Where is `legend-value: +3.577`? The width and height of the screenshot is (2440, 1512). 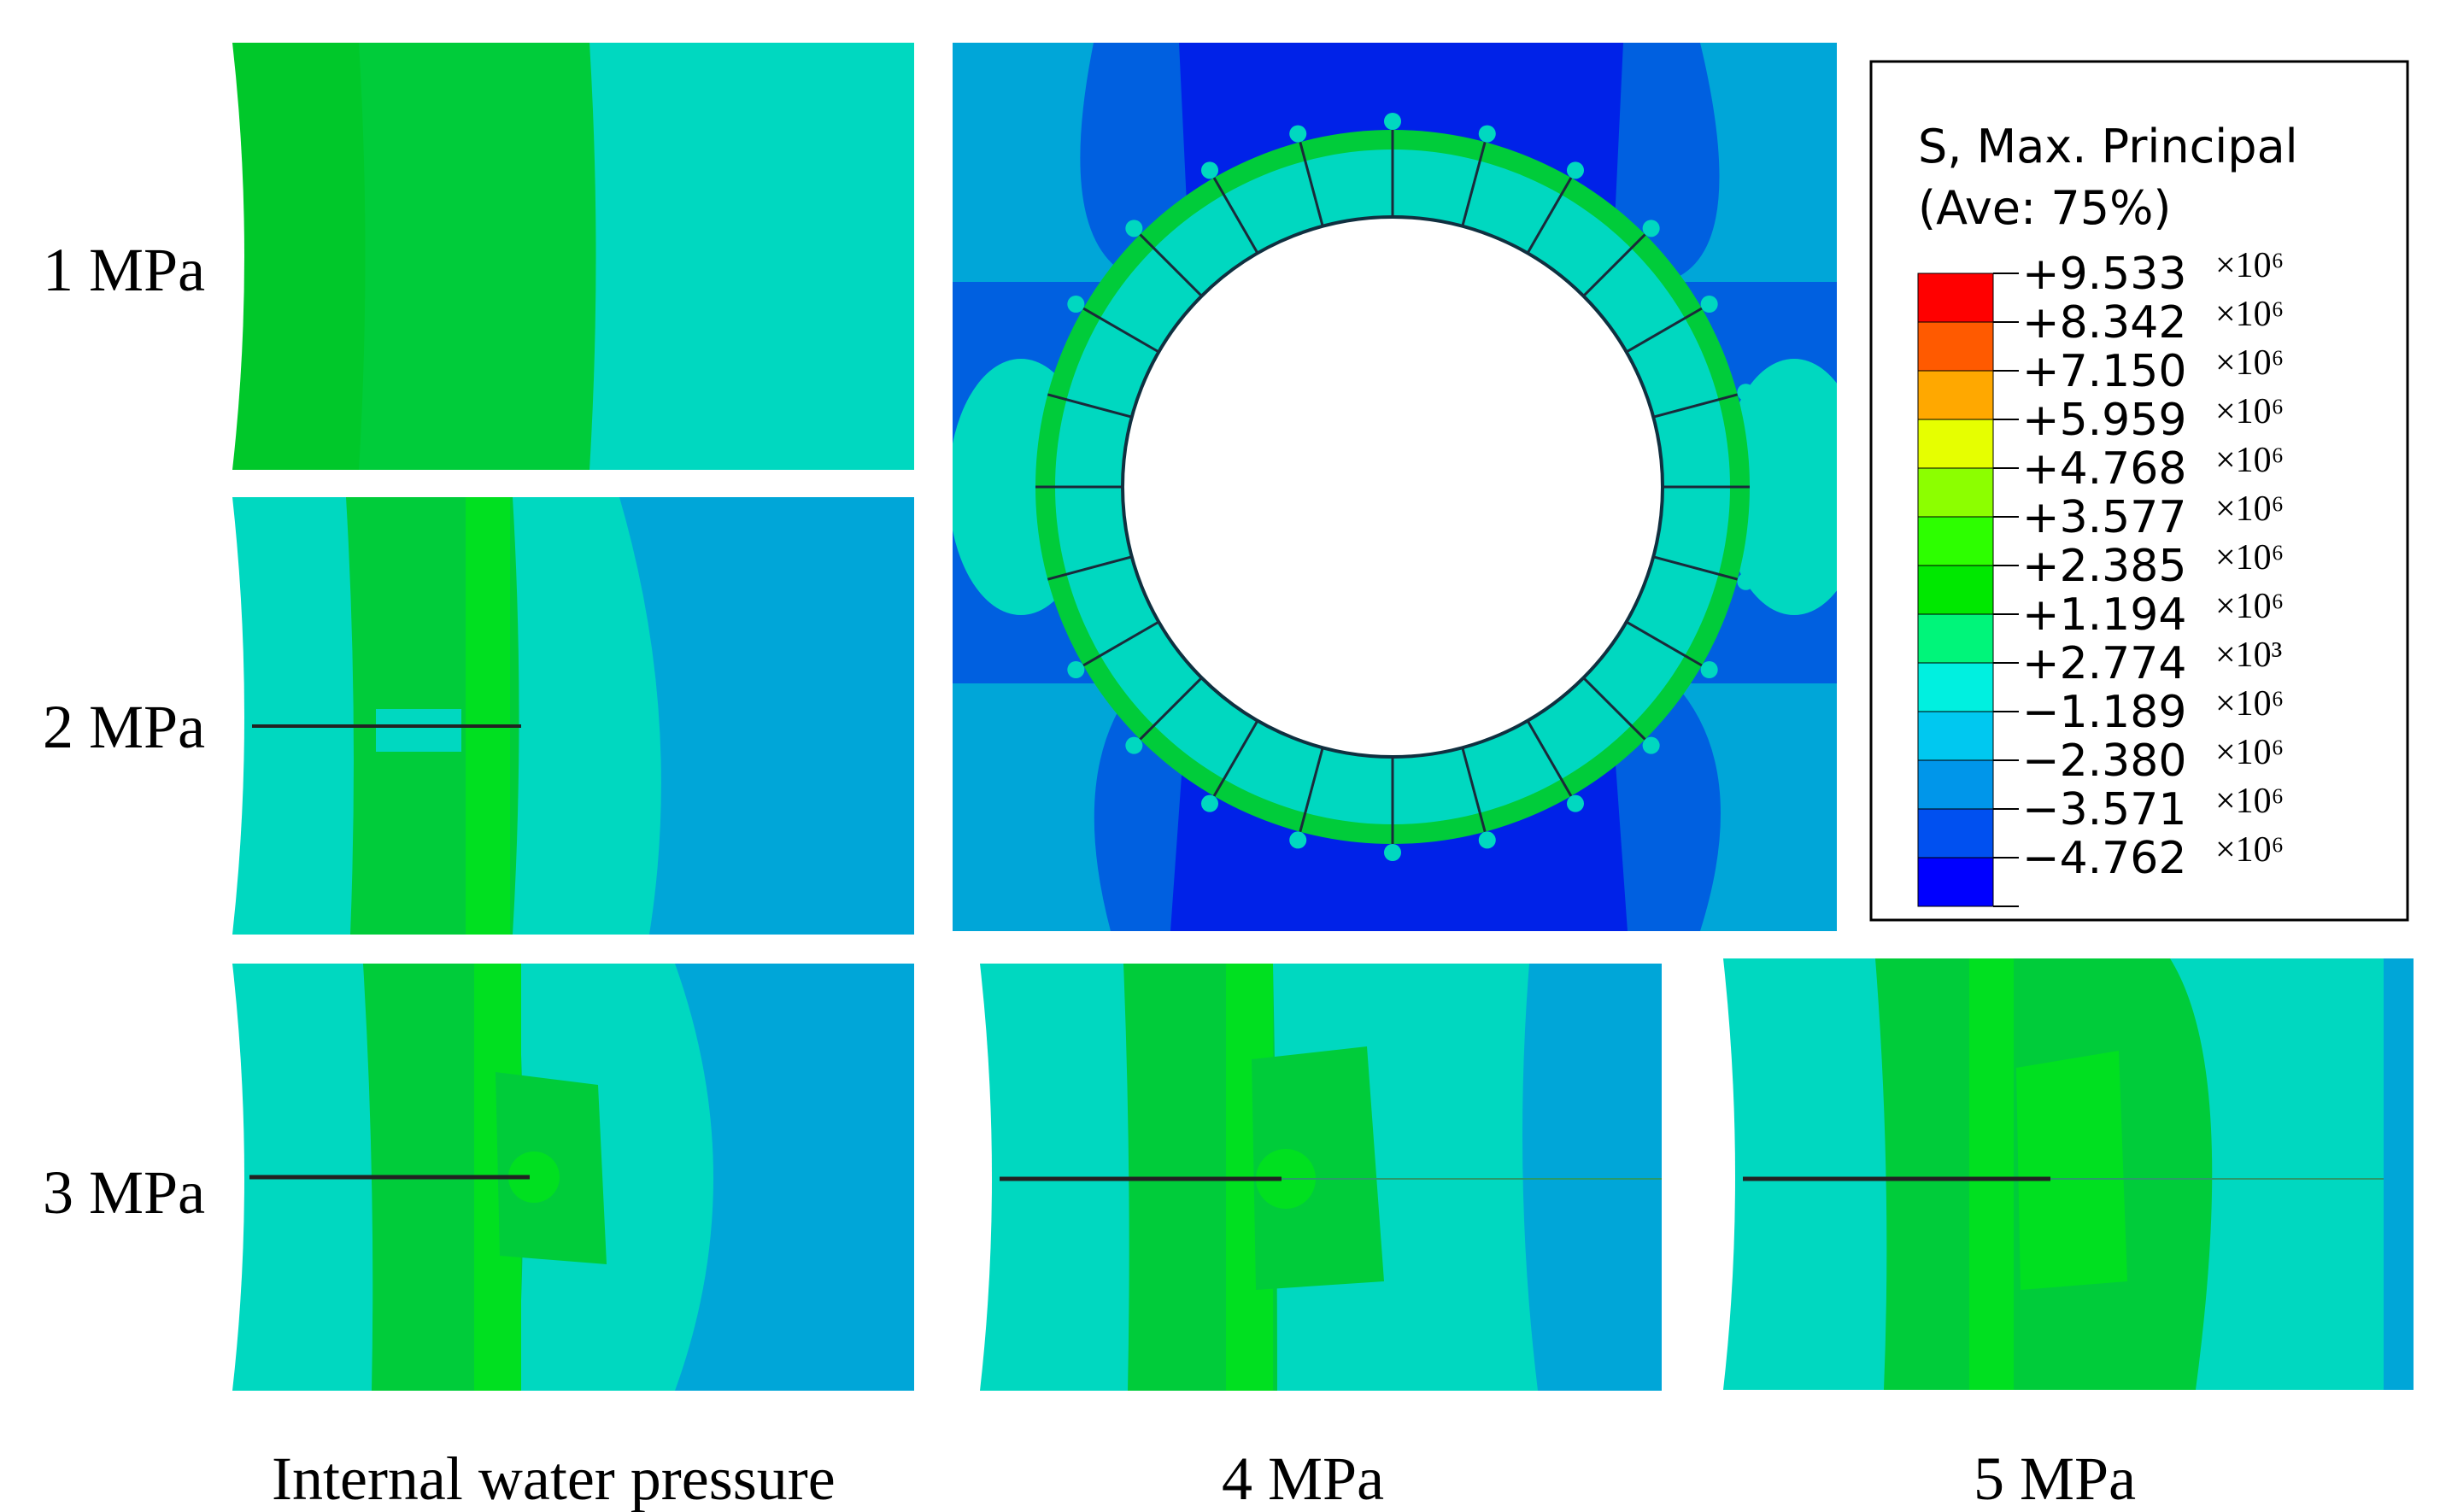
legend-value: +3.577 is located at coordinates (2104, 517).